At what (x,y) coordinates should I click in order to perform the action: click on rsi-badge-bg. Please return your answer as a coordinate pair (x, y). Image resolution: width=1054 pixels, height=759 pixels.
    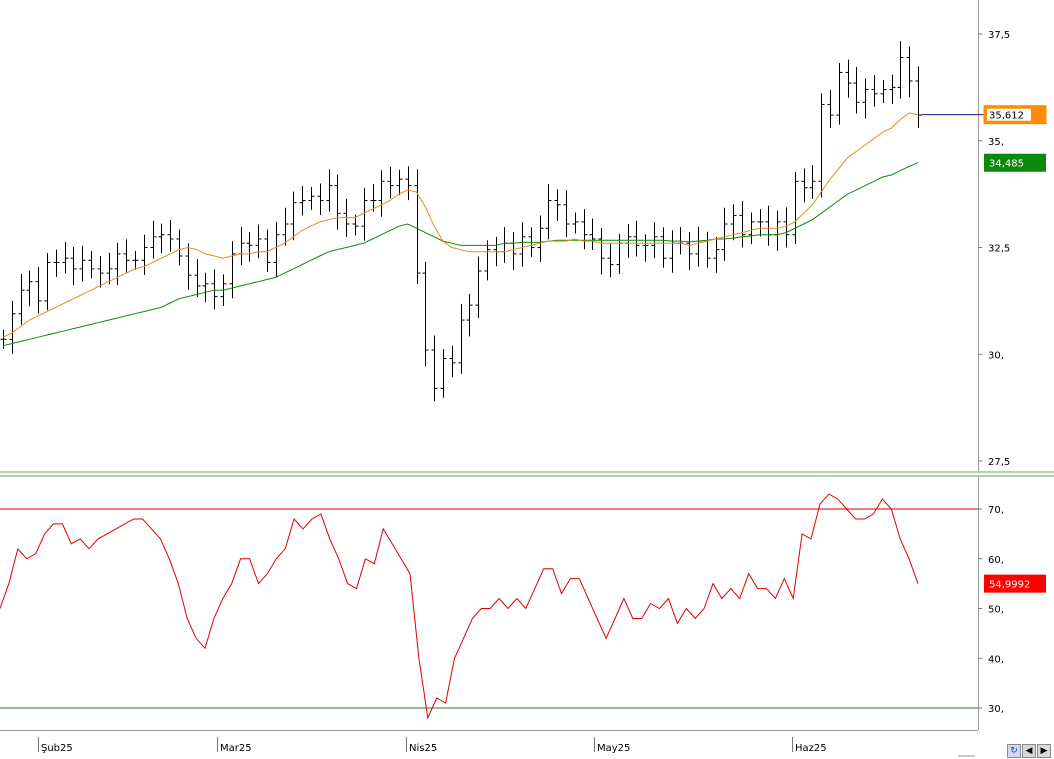
    Looking at the image, I should click on (1015, 583).